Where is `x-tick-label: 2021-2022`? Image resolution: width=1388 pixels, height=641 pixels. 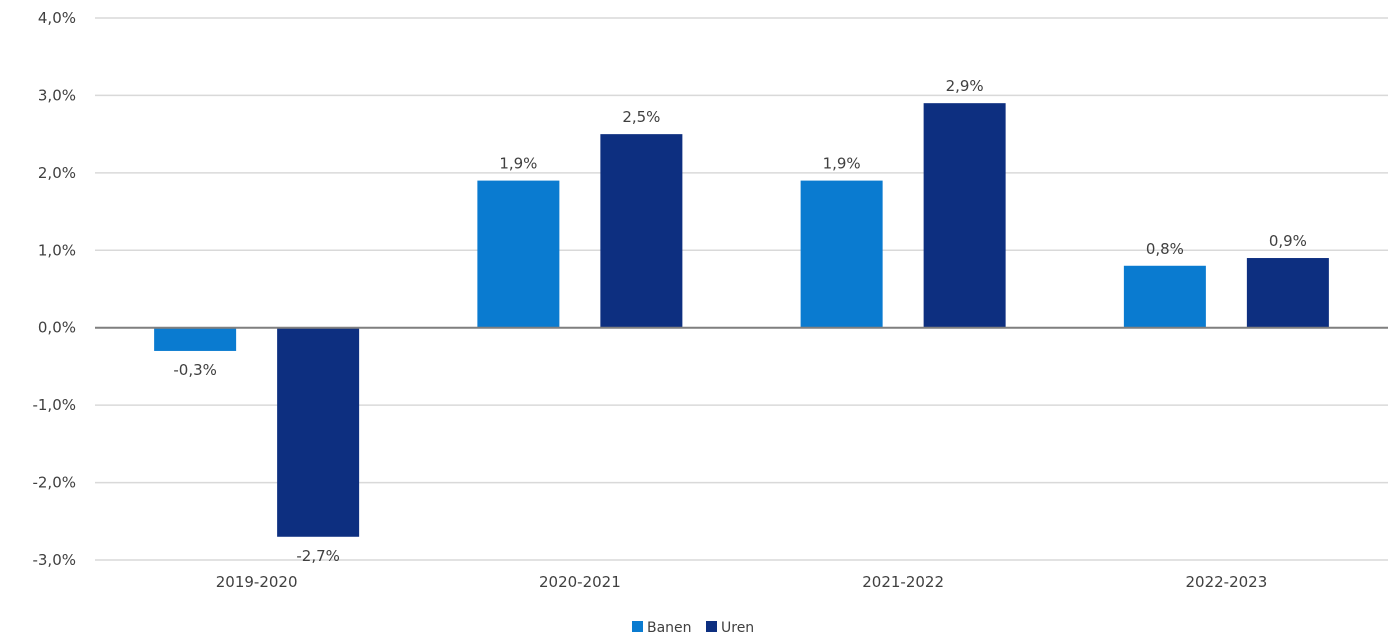 x-tick-label: 2021-2022 is located at coordinates (903, 582).